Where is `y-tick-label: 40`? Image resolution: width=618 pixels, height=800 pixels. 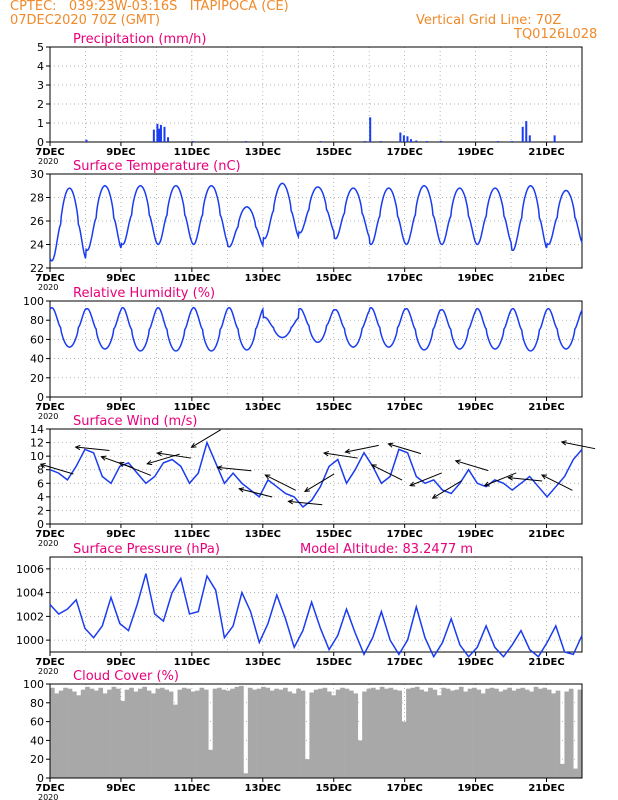 y-tick-label: 40 is located at coordinates (37, 359).